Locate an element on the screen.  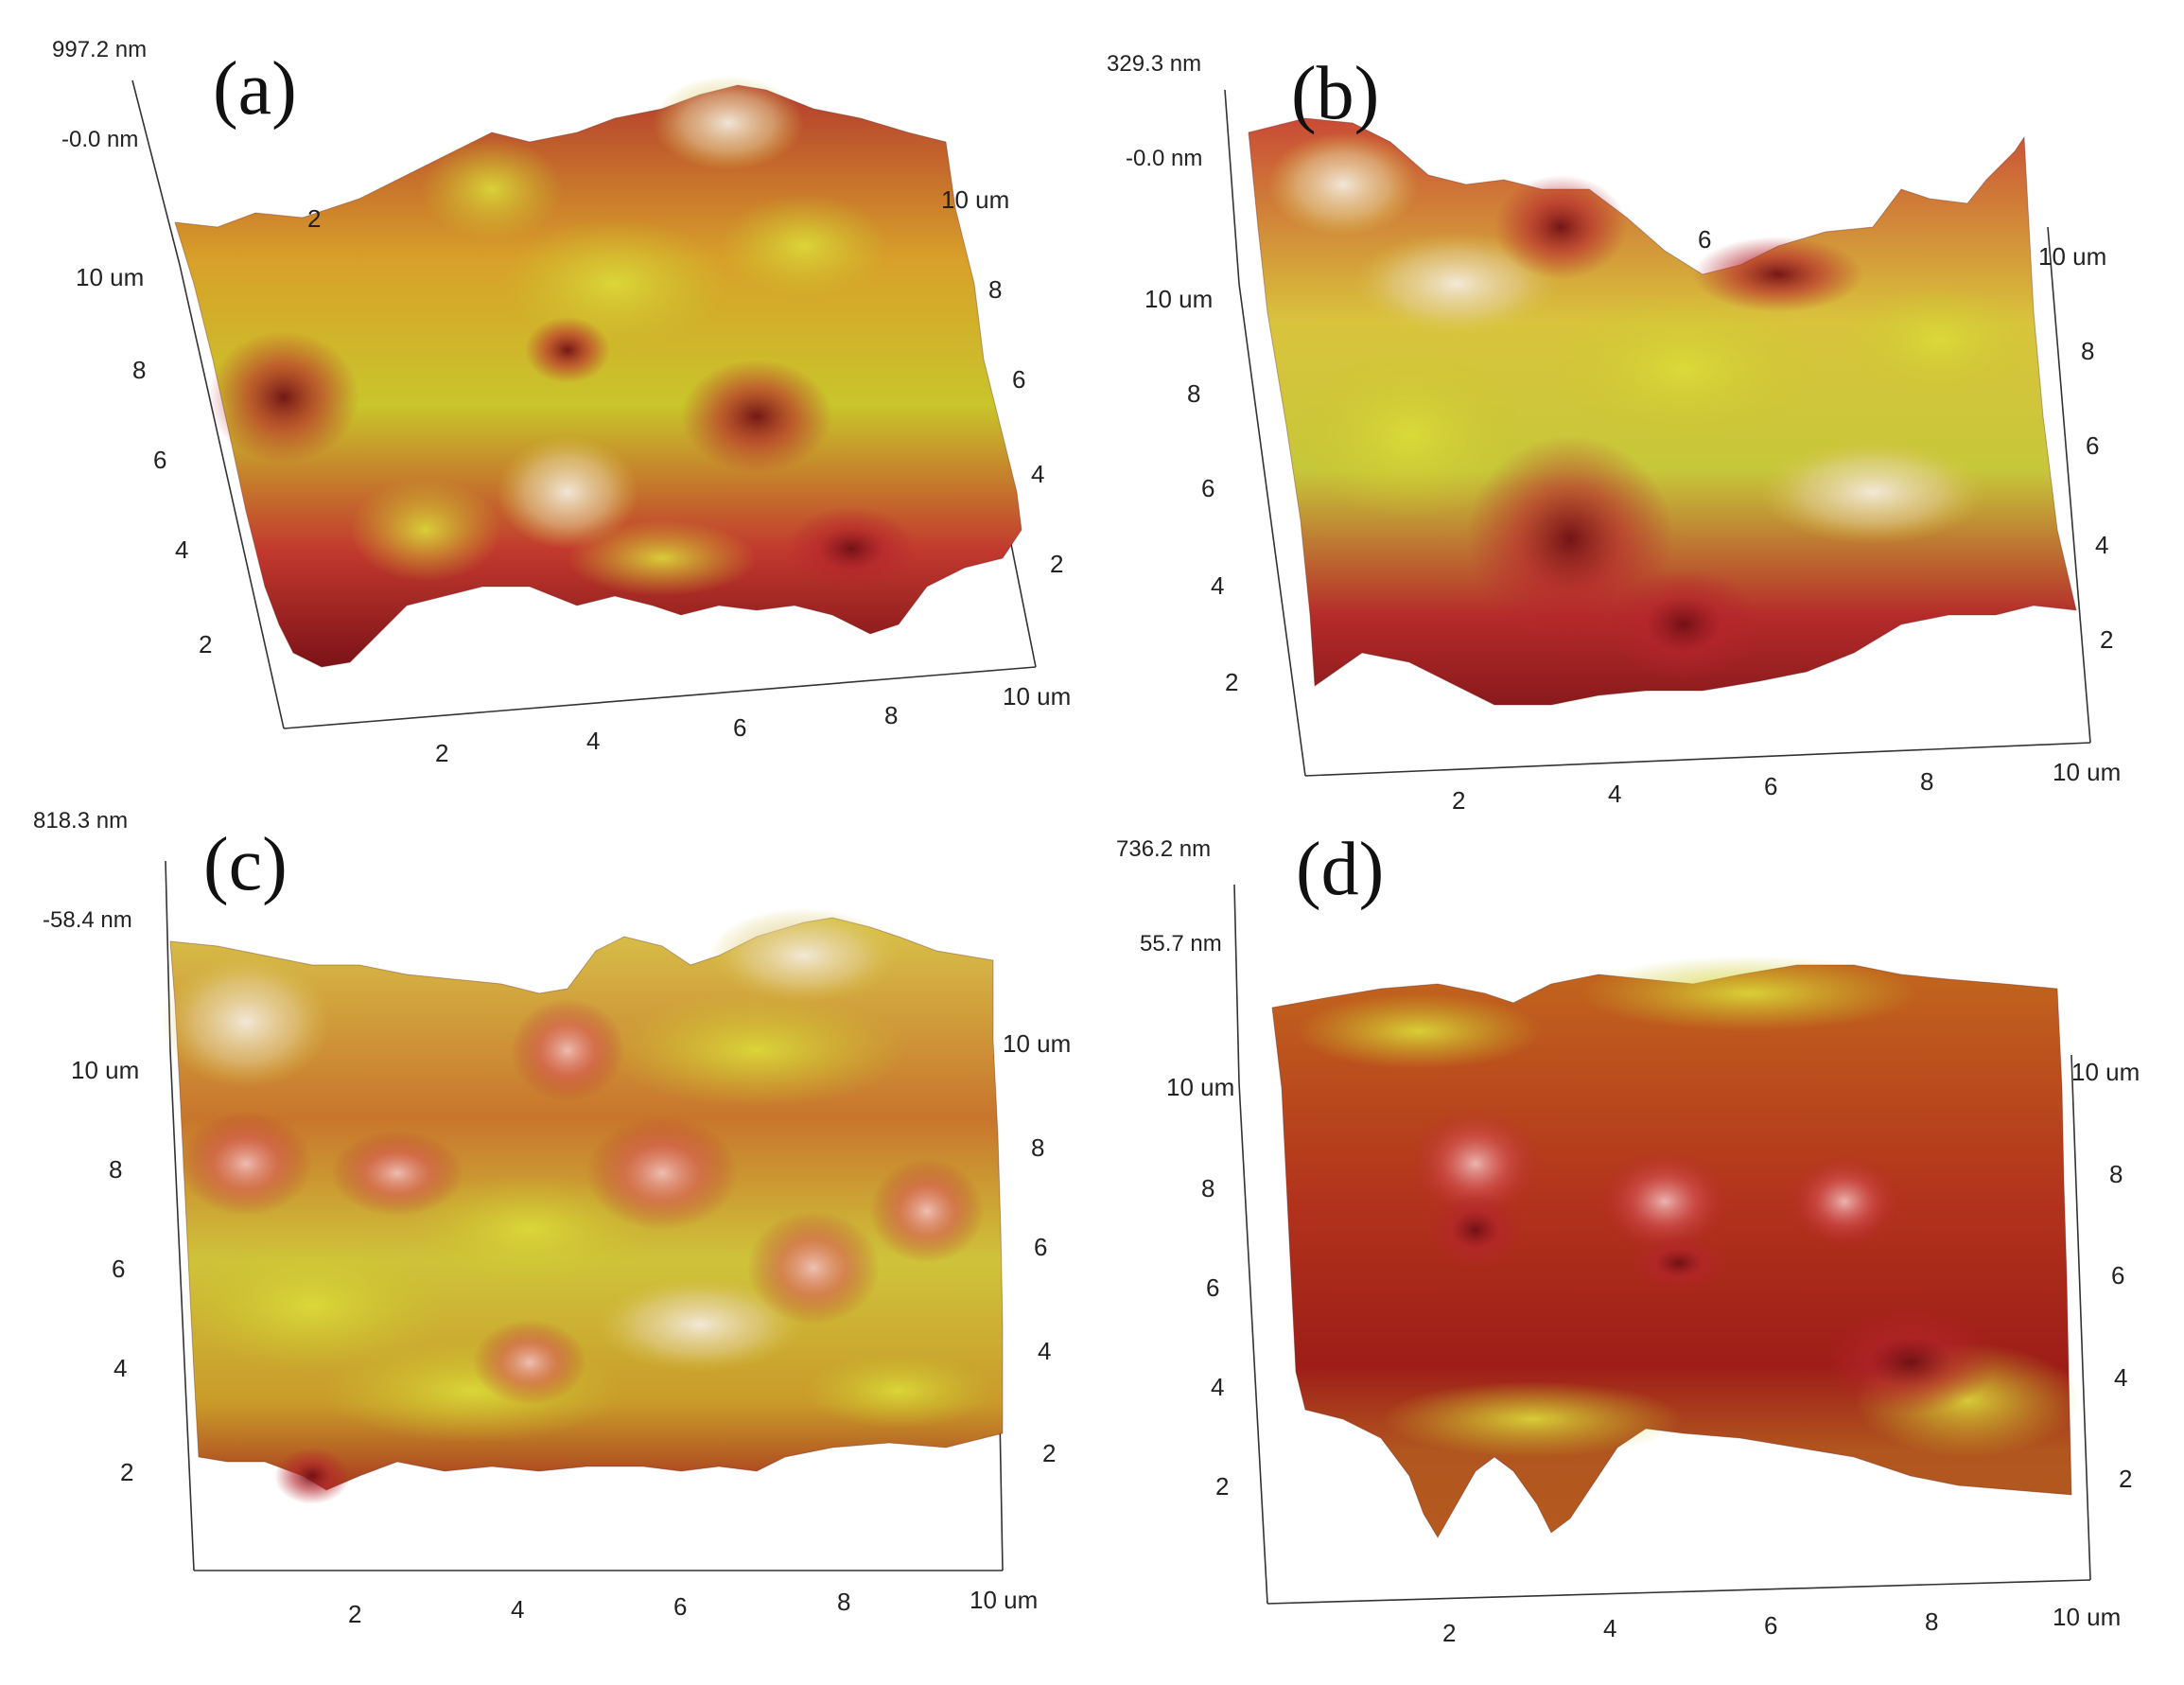
y-axis-b is located at coordinates (1272, 530).